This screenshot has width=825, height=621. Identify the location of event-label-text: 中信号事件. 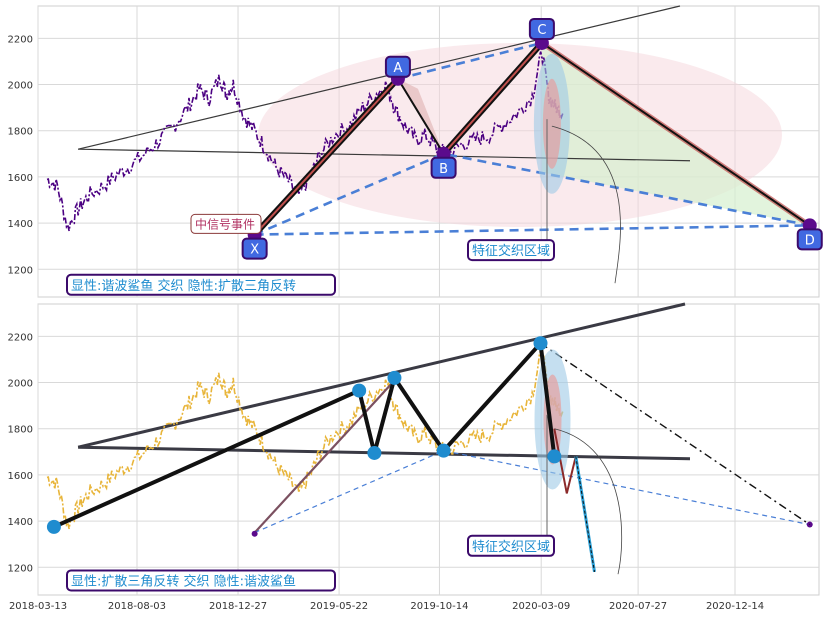
(225, 223).